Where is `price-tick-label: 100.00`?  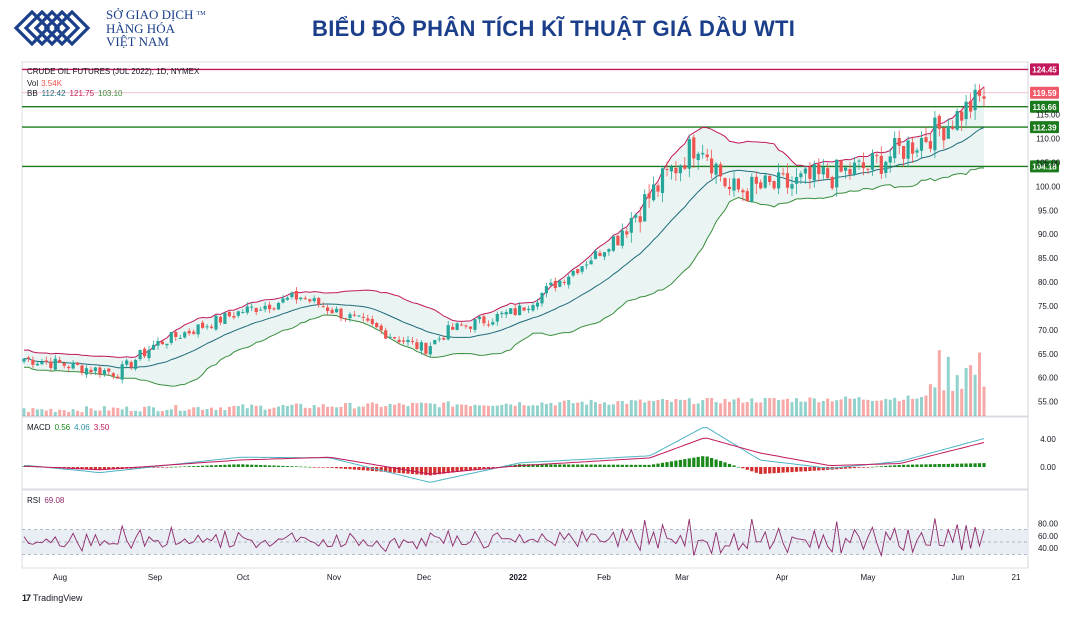 price-tick-label: 100.00 is located at coordinates (1048, 186).